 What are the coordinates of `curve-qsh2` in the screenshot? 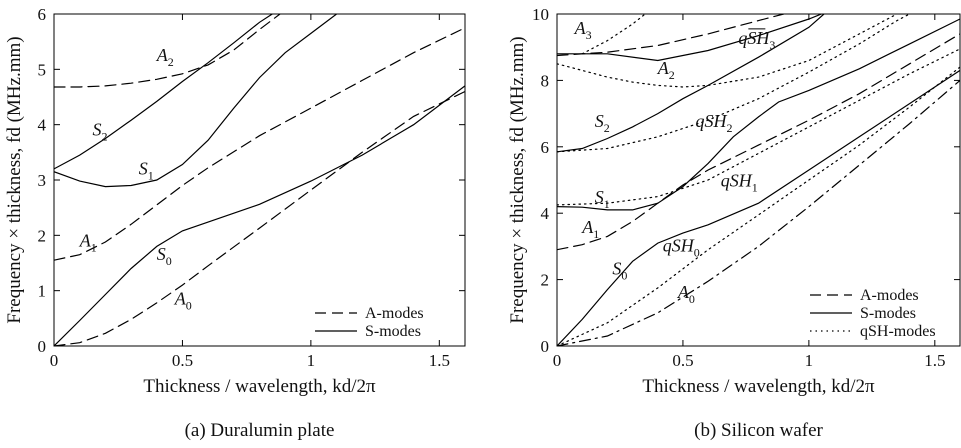 It's located at (734, 83).